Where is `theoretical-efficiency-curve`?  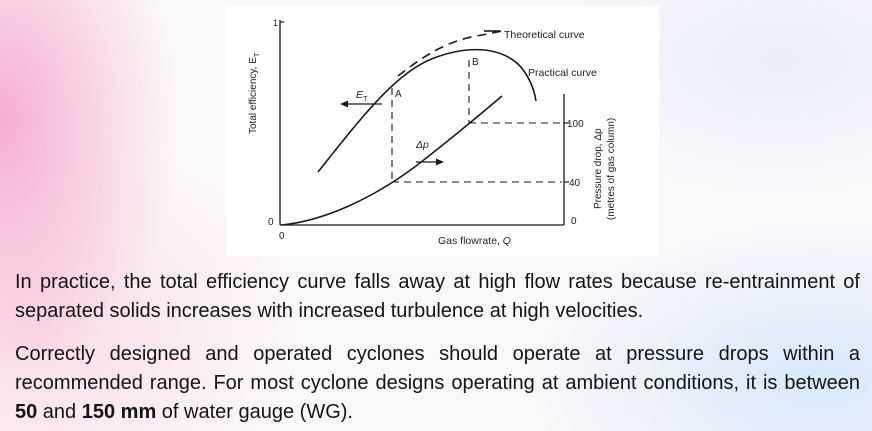 theoretical-efficiency-curve is located at coordinates (450, 53).